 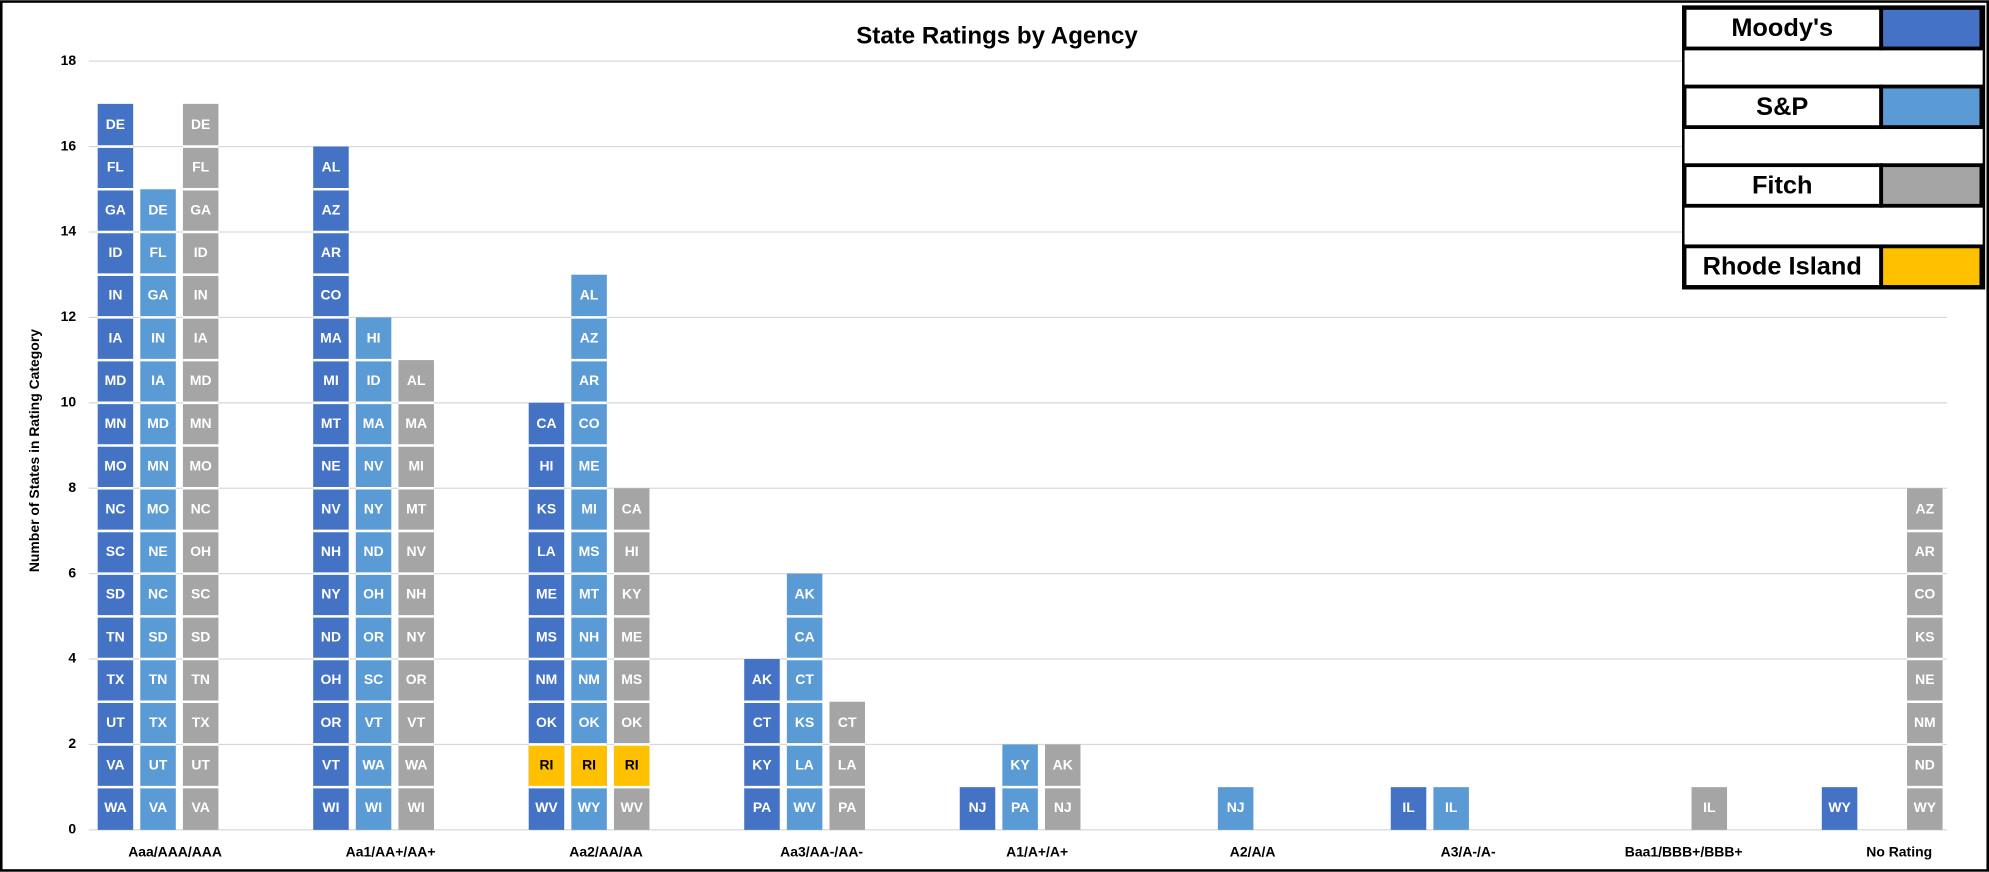 I want to click on state-label: DE, so click(x=157, y=209).